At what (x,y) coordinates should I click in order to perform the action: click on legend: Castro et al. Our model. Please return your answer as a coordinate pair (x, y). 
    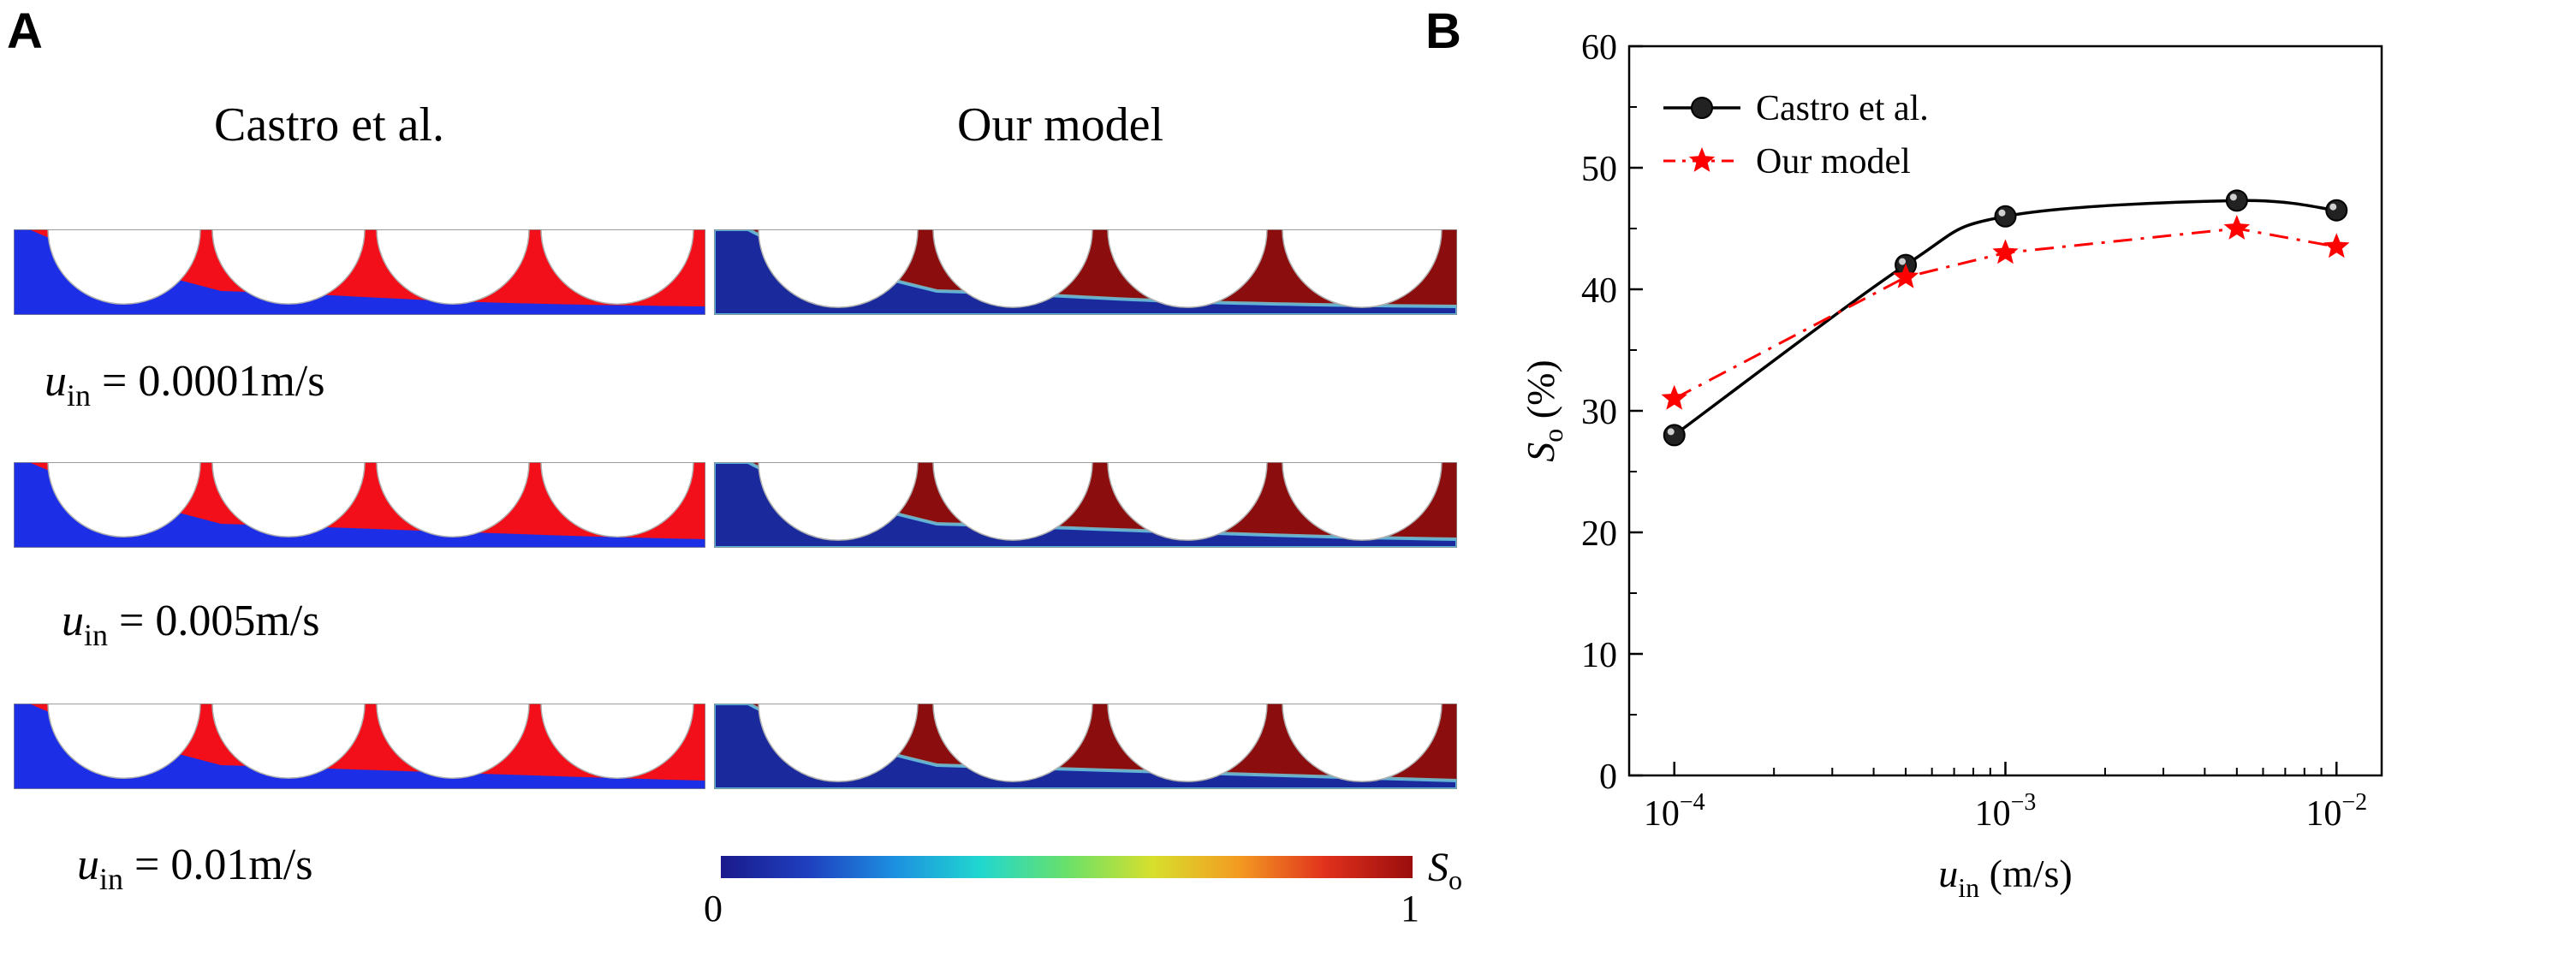
    Looking at the image, I should click on (1796, 135).